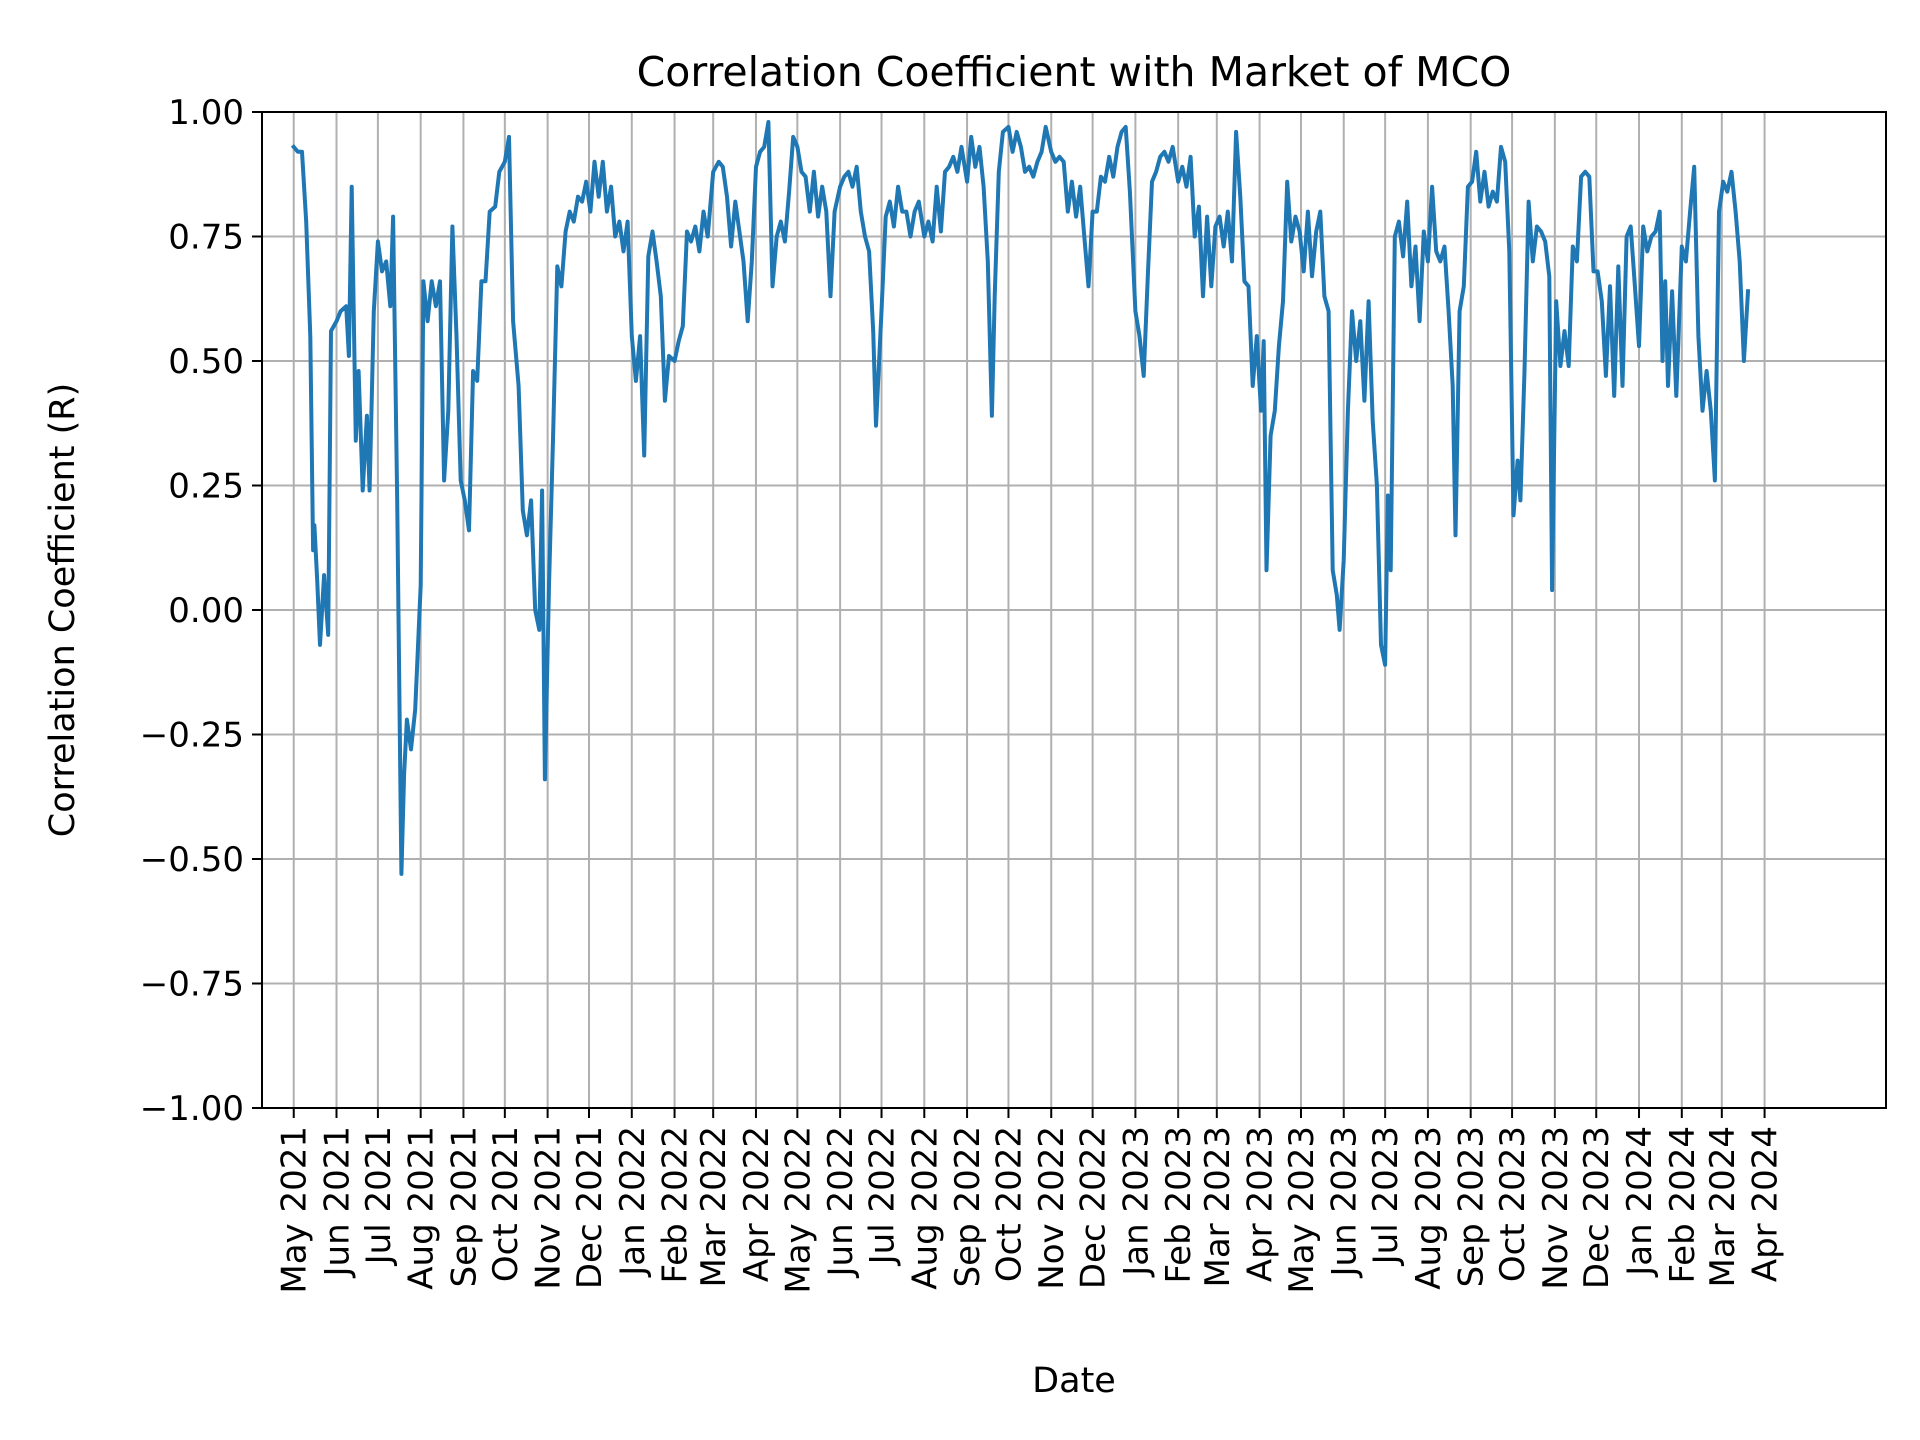 The image size is (1920, 1440). Describe the element at coordinates (338, 1202) in the screenshot. I see `x-tick-label: Jun 2021` at that location.